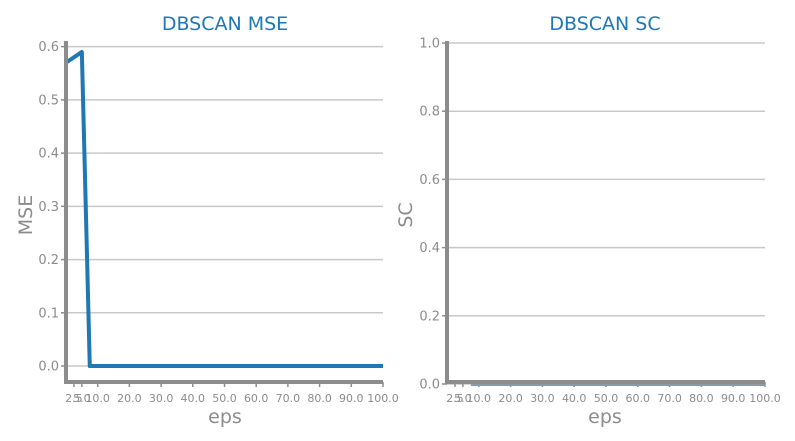 This screenshot has width=795, height=441. I want to click on sc-xtick-label: 80.0, so click(701, 398).